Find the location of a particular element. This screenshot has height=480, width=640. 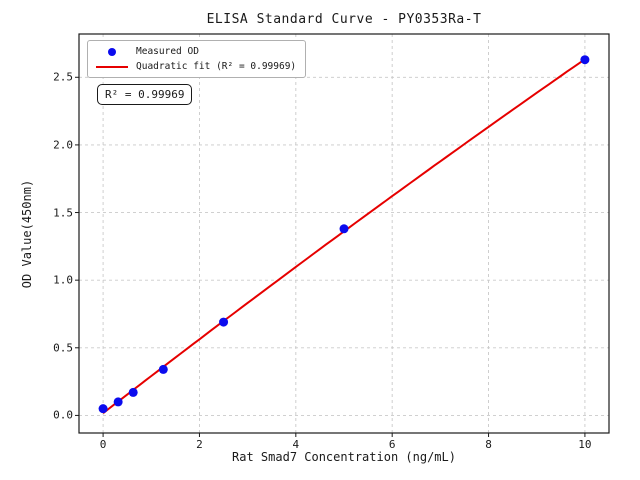

legend-label-measured-od: Measured OD is located at coordinates (167, 51).